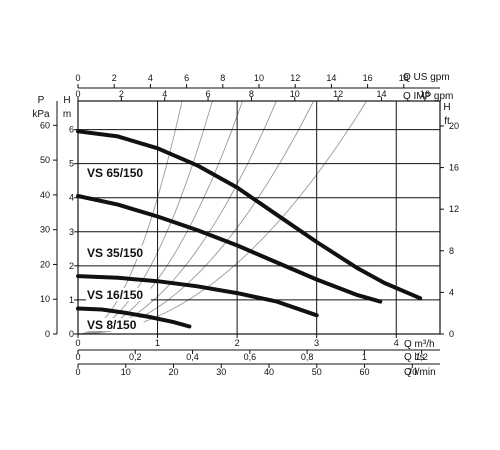 The height and width of the screenshot is (450, 500). What do you see at coordinates (264, 95) in the screenshot?
I see `flow-axis: 0 2 4 6 8 10 12 14 16Q IMP gpm` at bounding box center [264, 95].